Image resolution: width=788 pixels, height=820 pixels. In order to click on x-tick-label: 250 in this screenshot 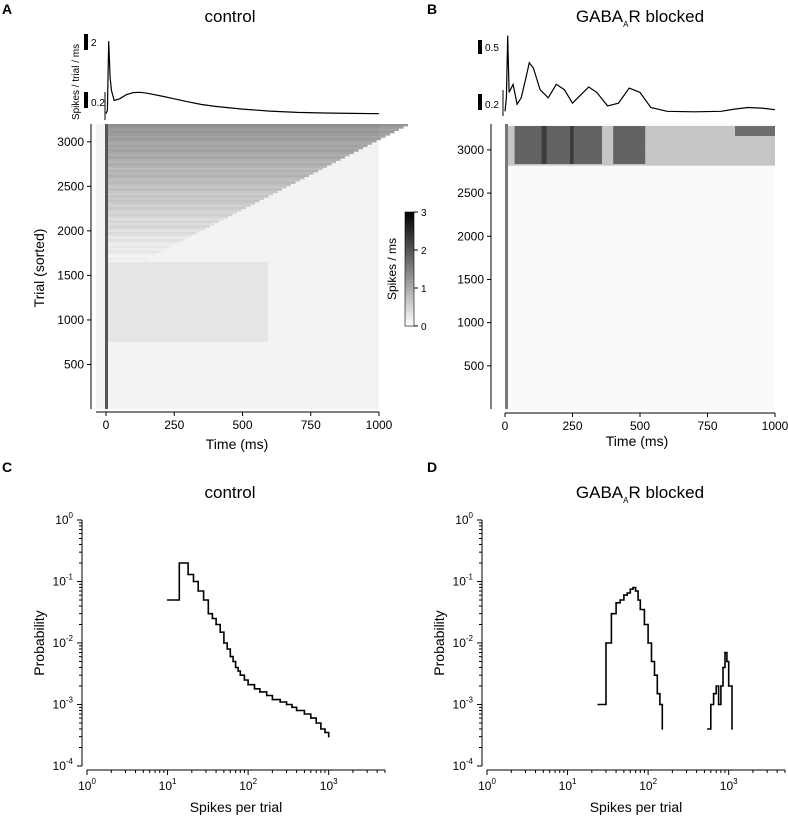, I will do `click(174, 425)`.